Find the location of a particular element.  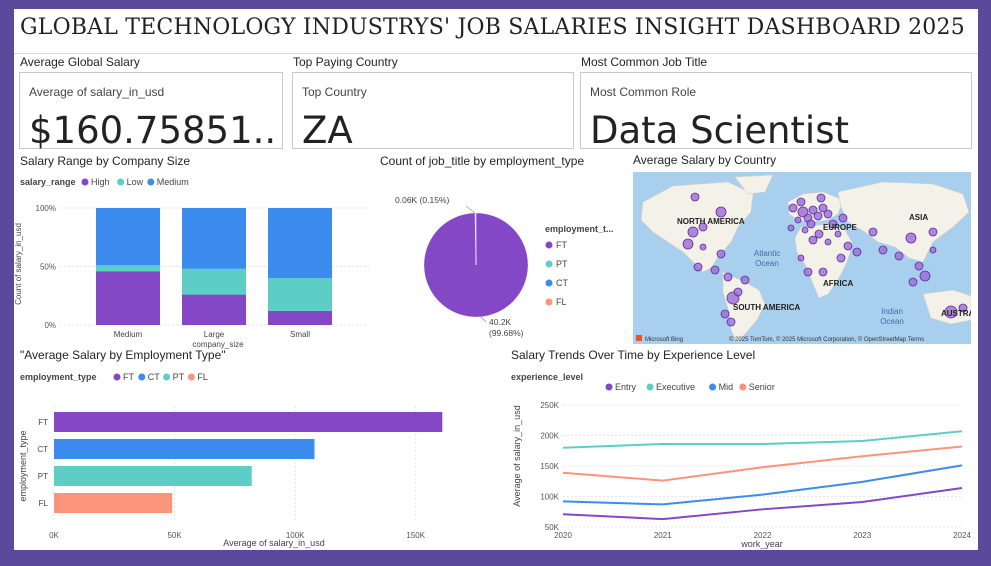

legend-item-low: Low is located at coordinates (135, 182).